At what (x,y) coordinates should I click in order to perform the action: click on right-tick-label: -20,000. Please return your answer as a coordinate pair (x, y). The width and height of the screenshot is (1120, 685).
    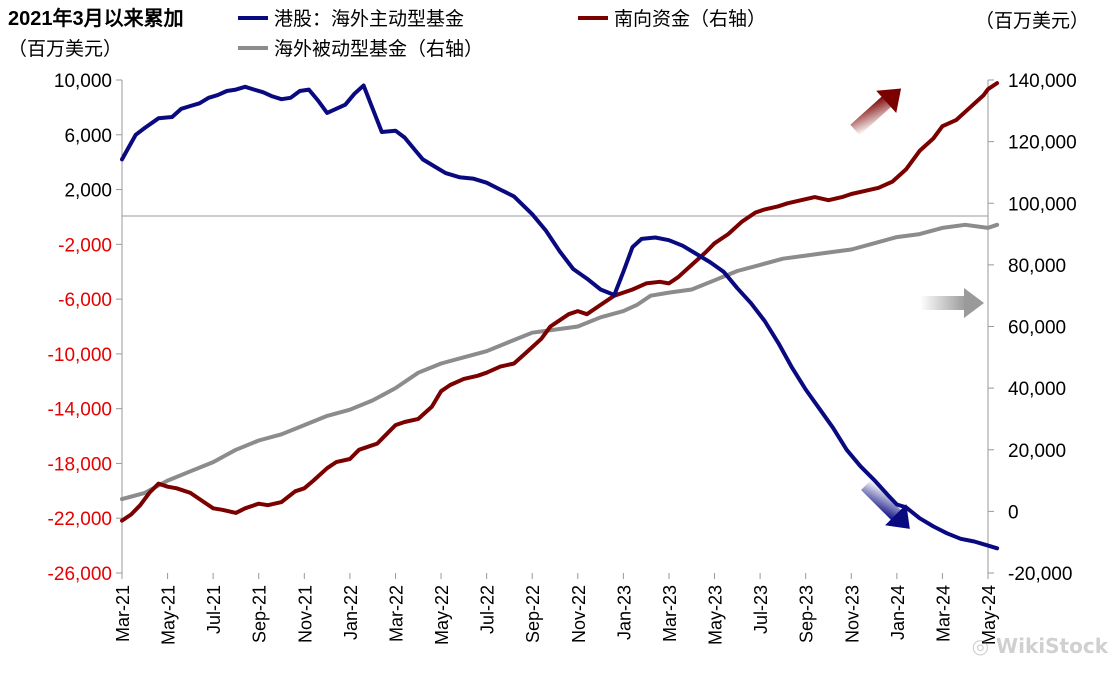
    Looking at the image, I should click on (1040, 574).